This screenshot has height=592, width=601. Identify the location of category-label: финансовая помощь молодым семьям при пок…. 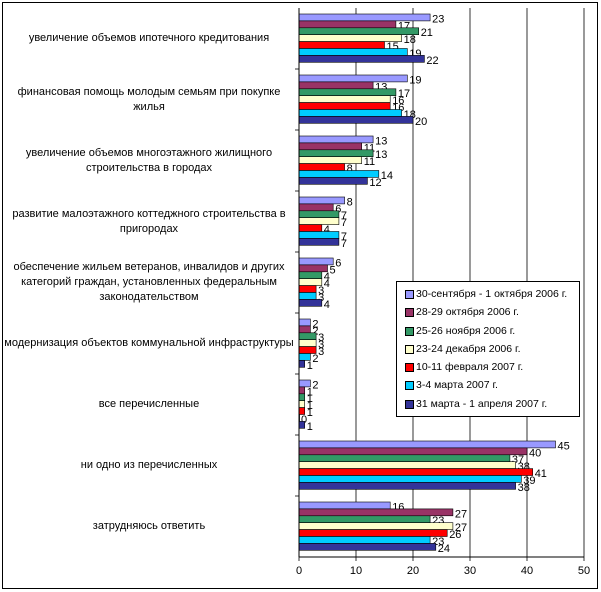
(149, 99).